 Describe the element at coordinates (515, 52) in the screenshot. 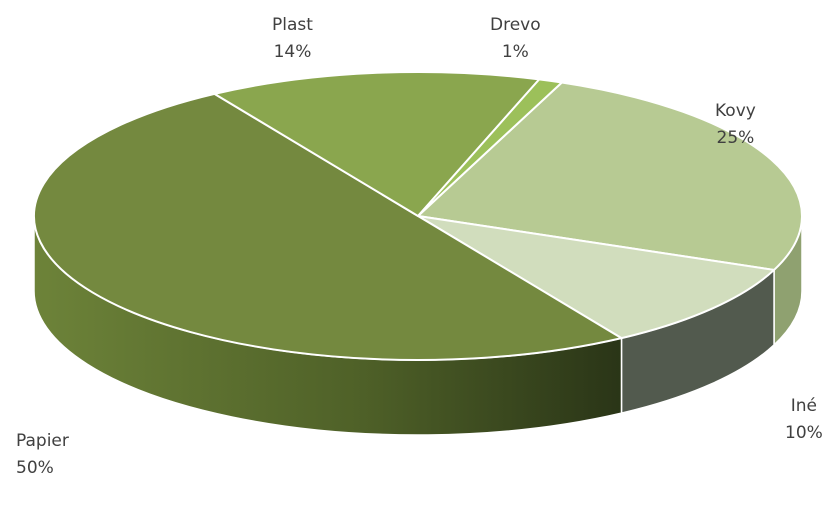

I see `slice-value-drevo: 1%` at that location.